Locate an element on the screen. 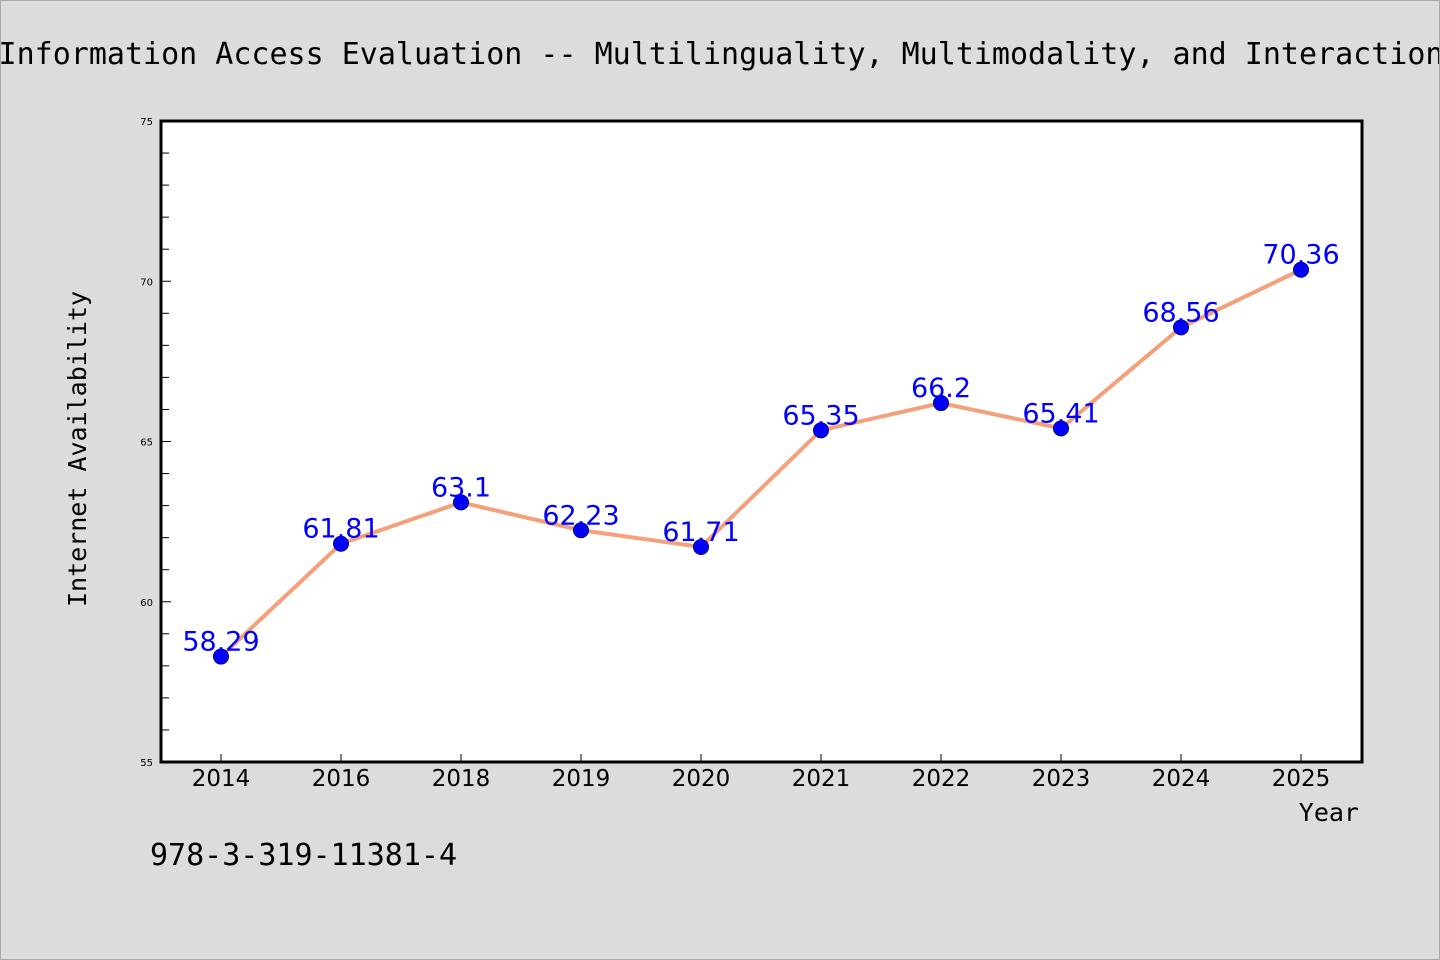  data-label: 68.56 is located at coordinates (1180, 312).